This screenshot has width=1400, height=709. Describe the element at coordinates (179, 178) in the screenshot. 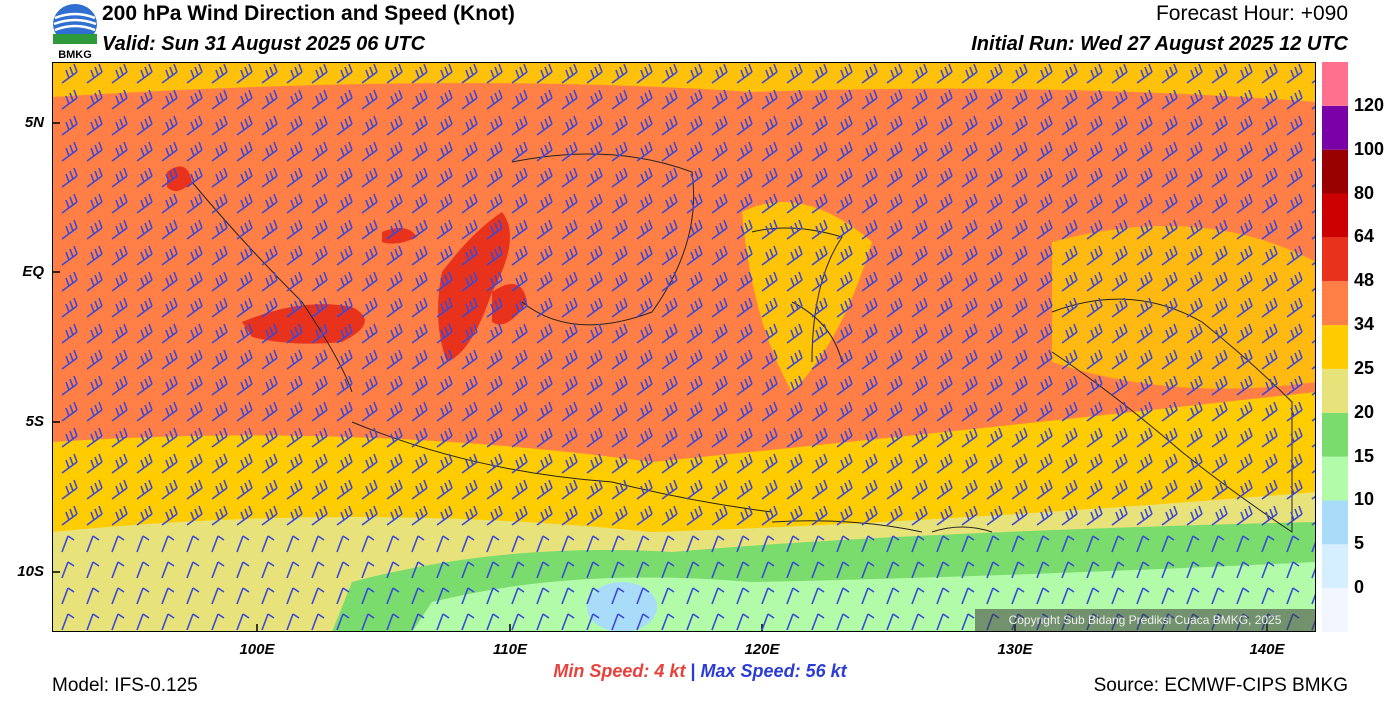

I see `shade-48-d` at that location.